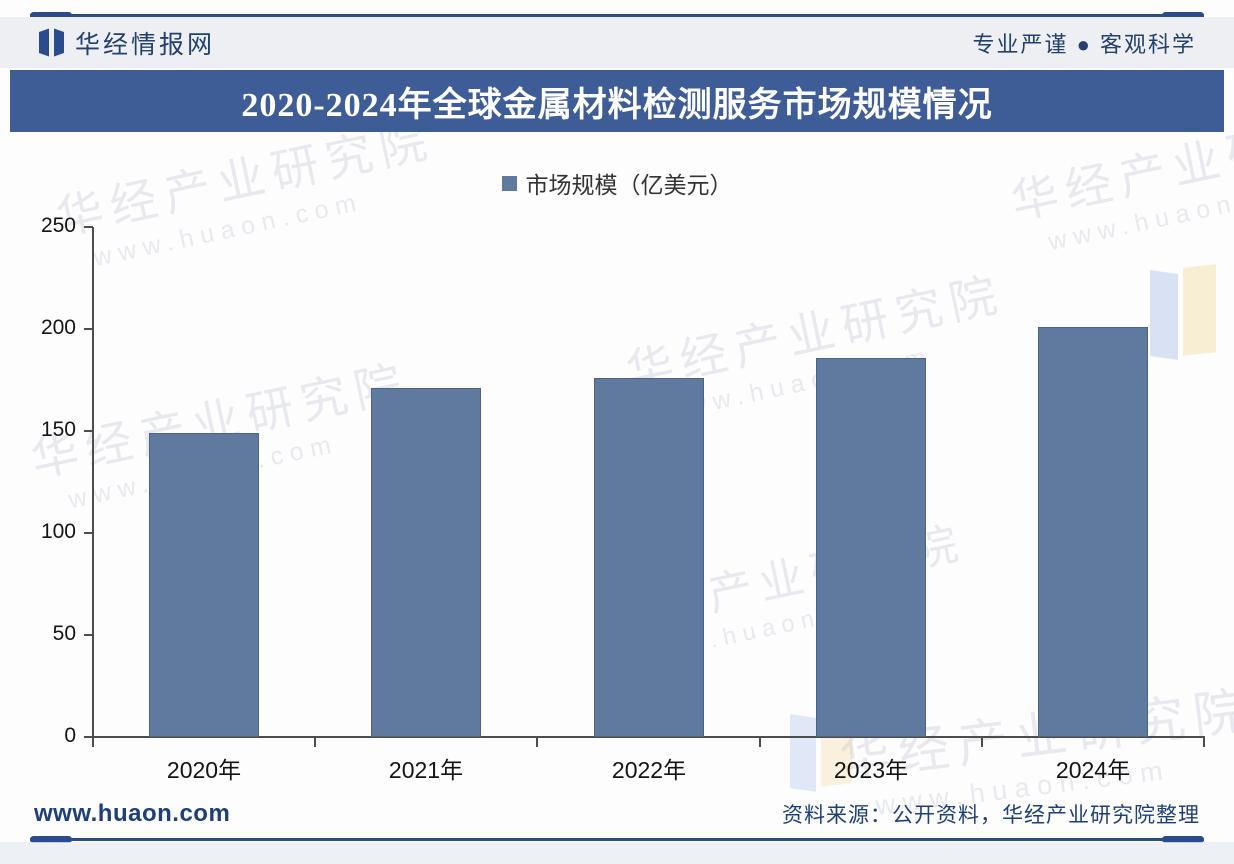  I want to click on top-accent-line, so click(617, 15).